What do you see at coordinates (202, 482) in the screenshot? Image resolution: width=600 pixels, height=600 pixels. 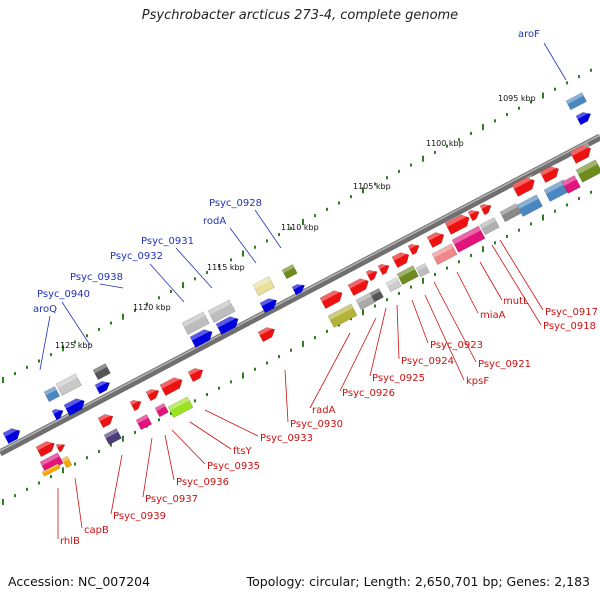 I see `gene-label: Psyc_0936` at bounding box center [202, 482].